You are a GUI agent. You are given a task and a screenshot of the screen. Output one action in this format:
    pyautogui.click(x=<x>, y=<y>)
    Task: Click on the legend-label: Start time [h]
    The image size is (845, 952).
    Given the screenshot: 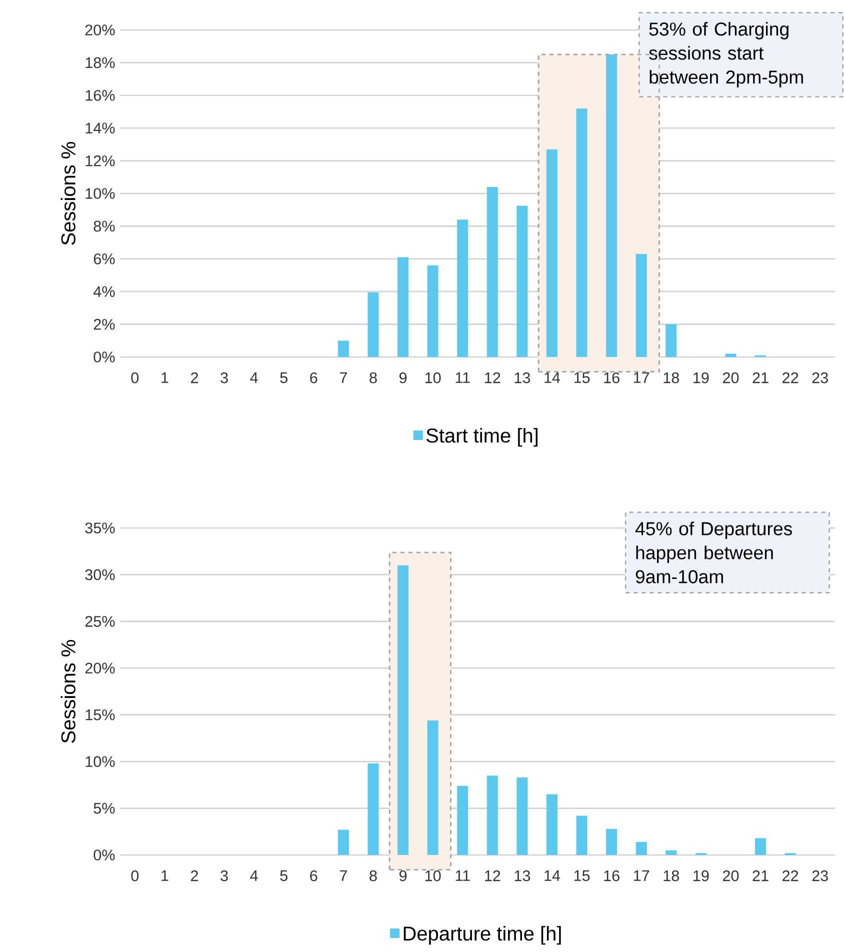 What is the action you would take?
    pyautogui.click(x=482, y=437)
    